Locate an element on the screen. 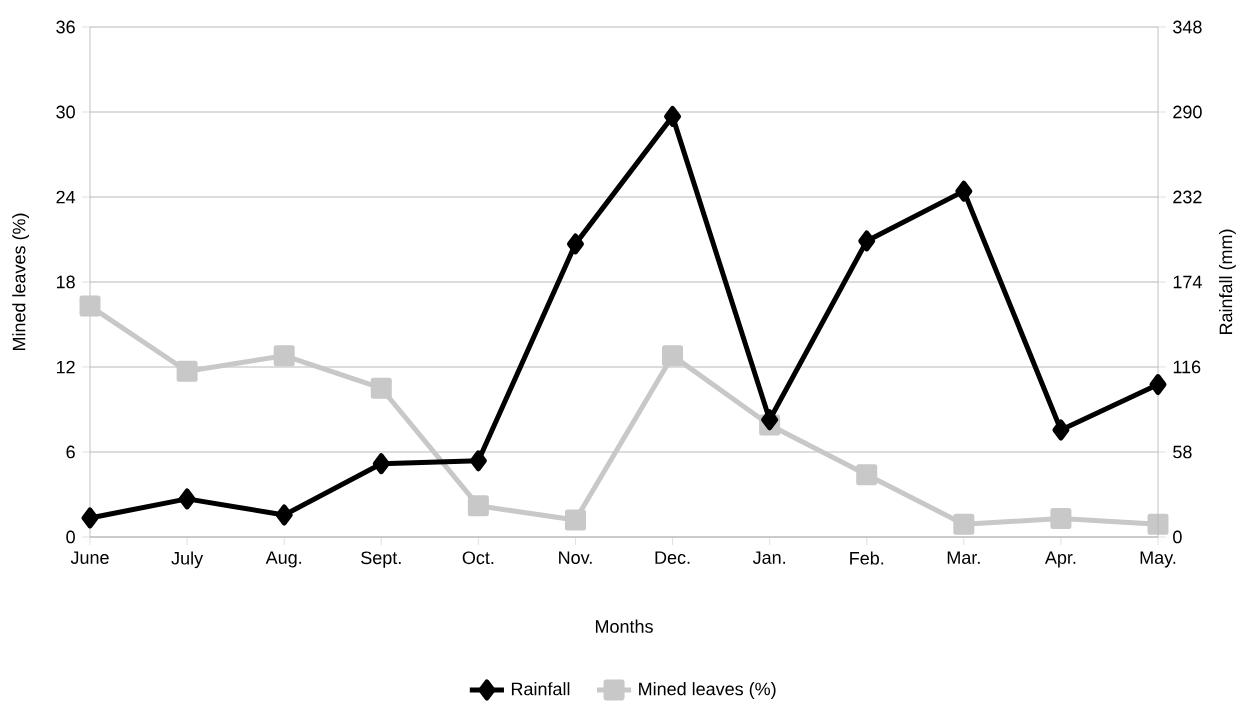 This screenshot has height=717, width=1253. y2-axis-title: Rainfall (mm) is located at coordinates (1227, 282).